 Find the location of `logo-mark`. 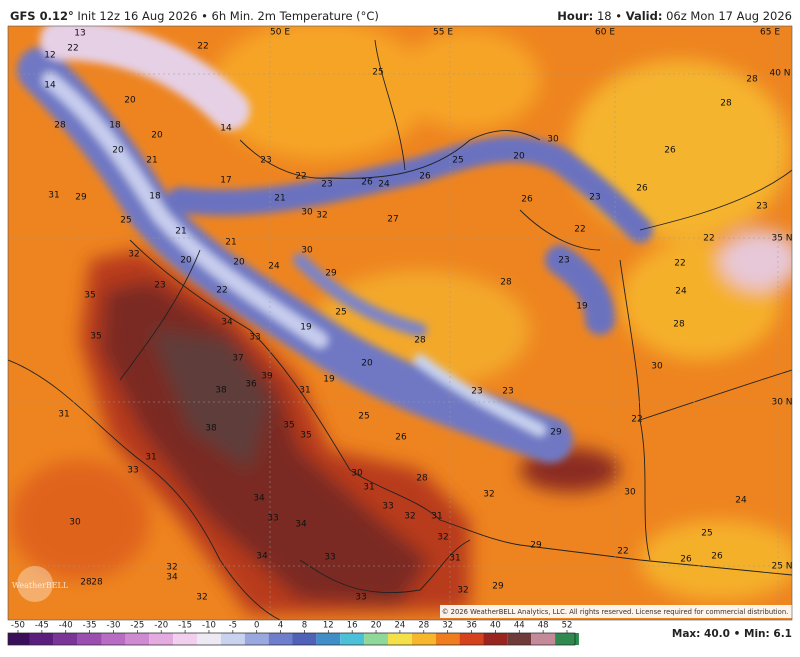

logo-mark is located at coordinates (35, 584).